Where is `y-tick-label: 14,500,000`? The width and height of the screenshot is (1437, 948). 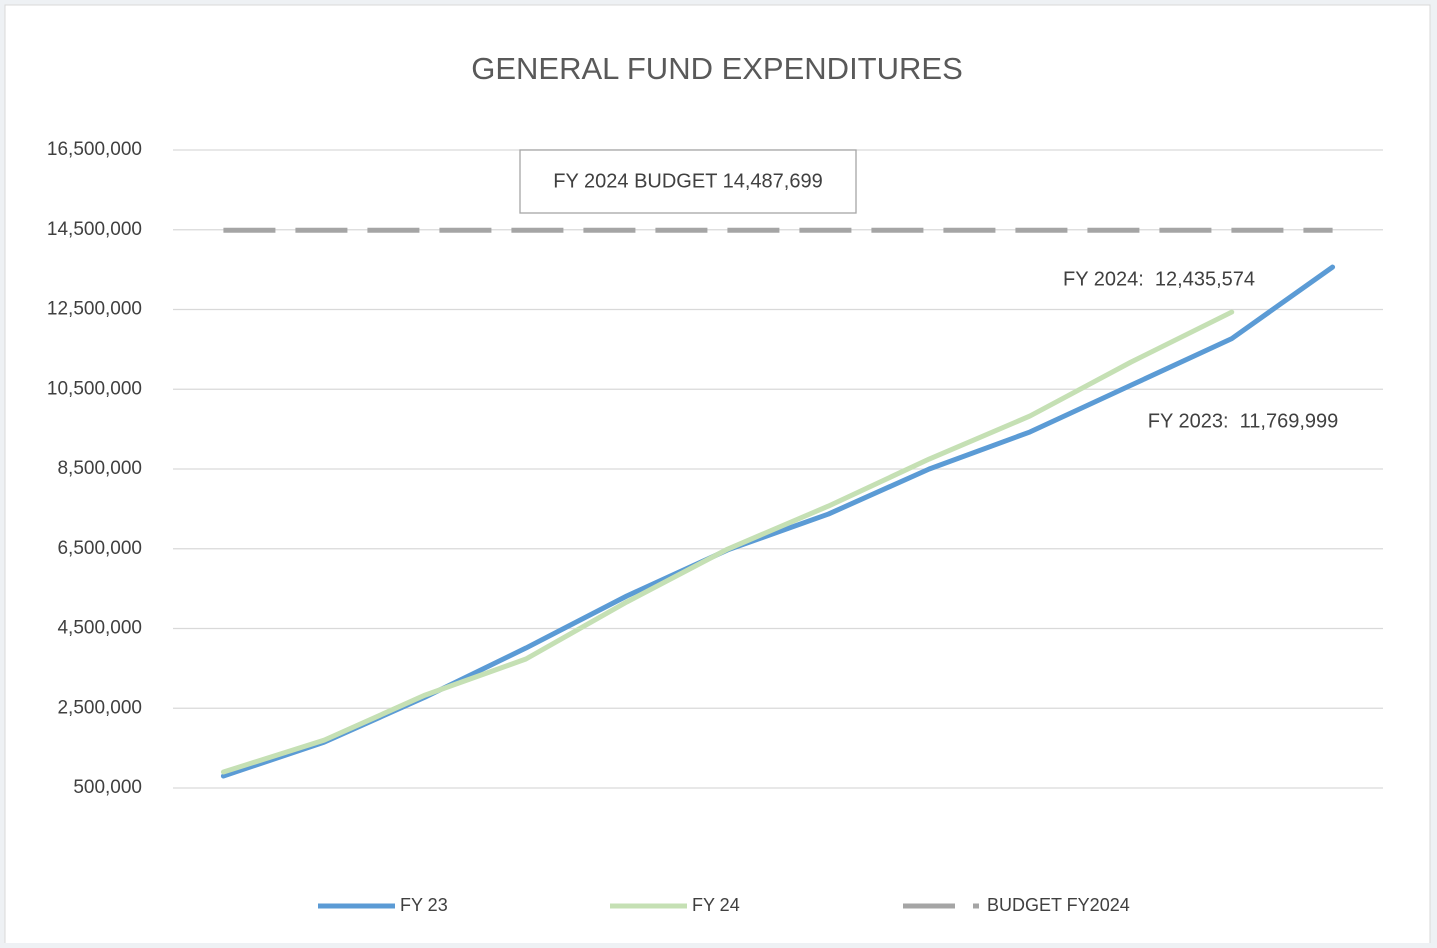 y-tick-label: 14,500,000 is located at coordinates (94, 229).